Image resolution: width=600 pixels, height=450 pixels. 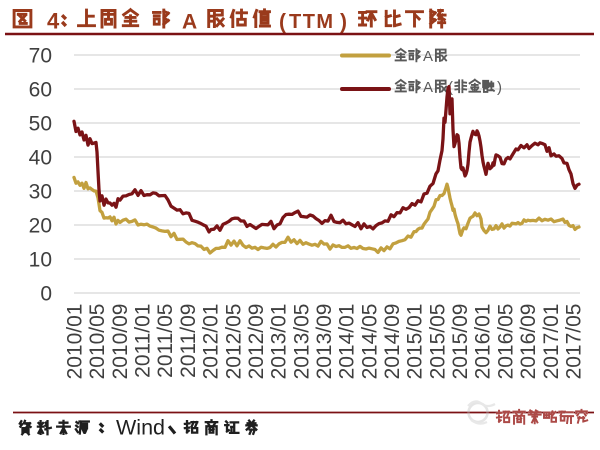 What do you see at coordinates (551, 342) in the screenshot?
I see `svg-text: 2017/01` at bounding box center [551, 342].